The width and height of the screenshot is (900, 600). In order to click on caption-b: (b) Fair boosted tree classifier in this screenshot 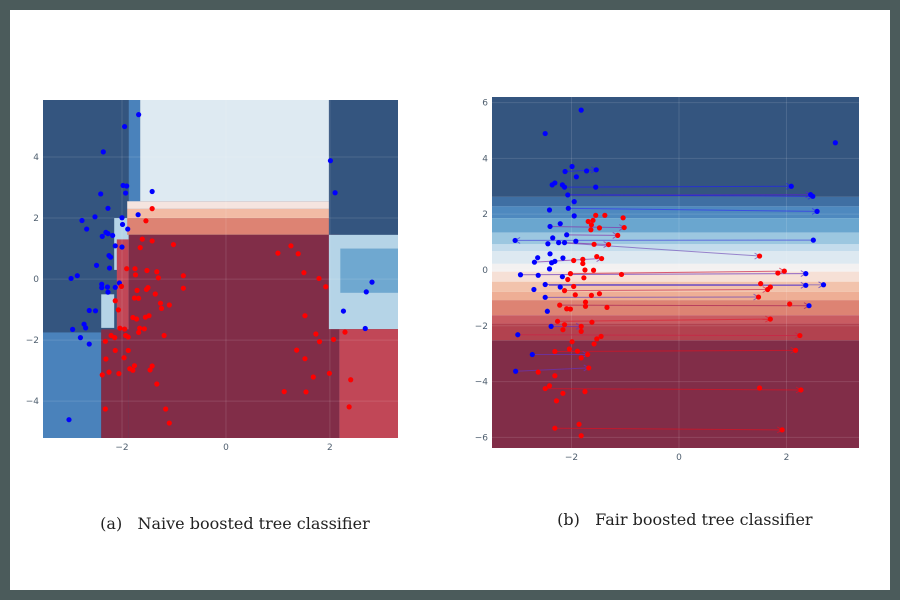, I will do `click(679, 510)`.